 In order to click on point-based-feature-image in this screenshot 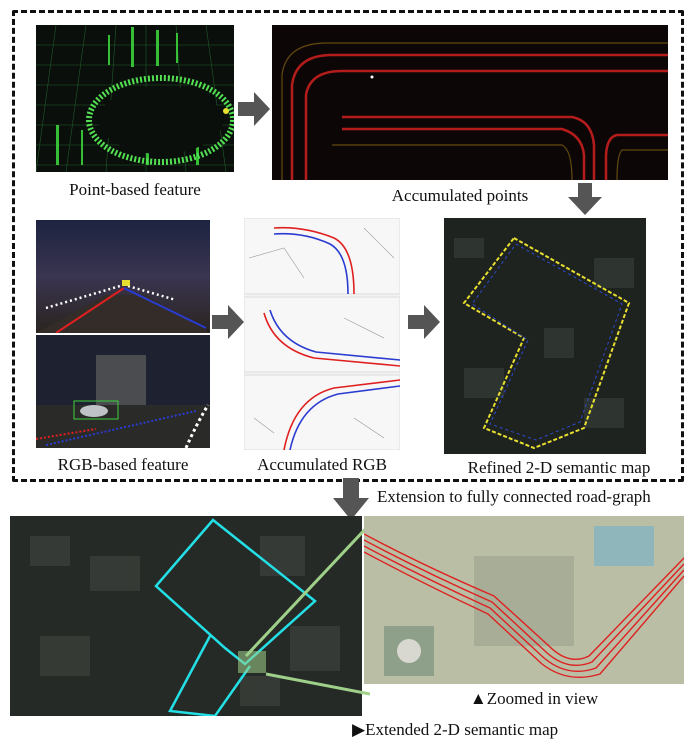, I will do `click(135, 98)`.